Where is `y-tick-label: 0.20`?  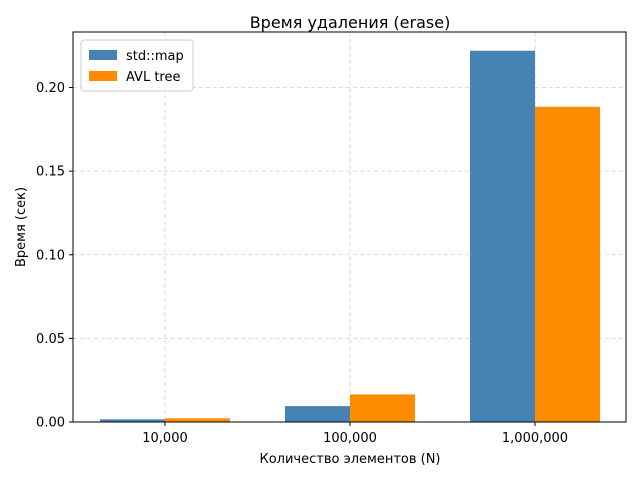
y-tick-label: 0.20 is located at coordinates (50, 88).